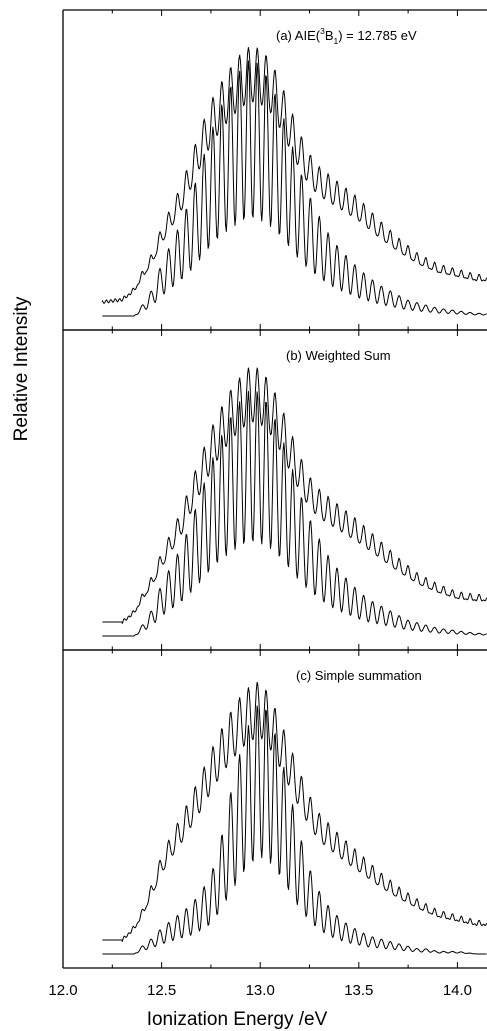 Image resolution: width=487 pixels, height=1031 pixels. Describe the element at coordinates (62, 990) in the screenshot. I see `x-tick-label: 12.0` at that location.